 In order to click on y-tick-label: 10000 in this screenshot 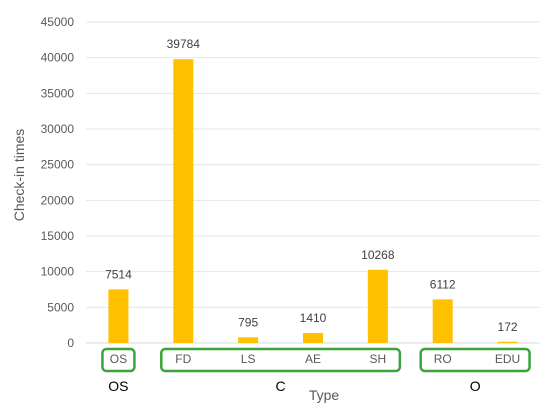, I will do `click(58, 272)`.